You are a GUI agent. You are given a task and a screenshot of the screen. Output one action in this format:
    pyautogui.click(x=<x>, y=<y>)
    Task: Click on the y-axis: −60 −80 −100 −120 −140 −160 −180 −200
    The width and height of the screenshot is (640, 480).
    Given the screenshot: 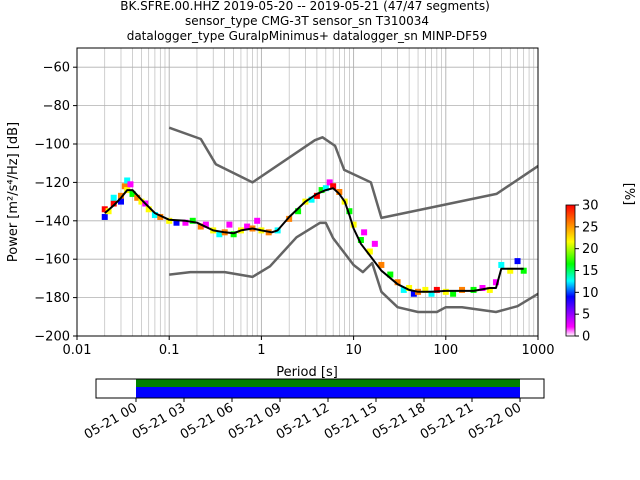 What is the action you would take?
    pyautogui.click(x=55, y=203)
    